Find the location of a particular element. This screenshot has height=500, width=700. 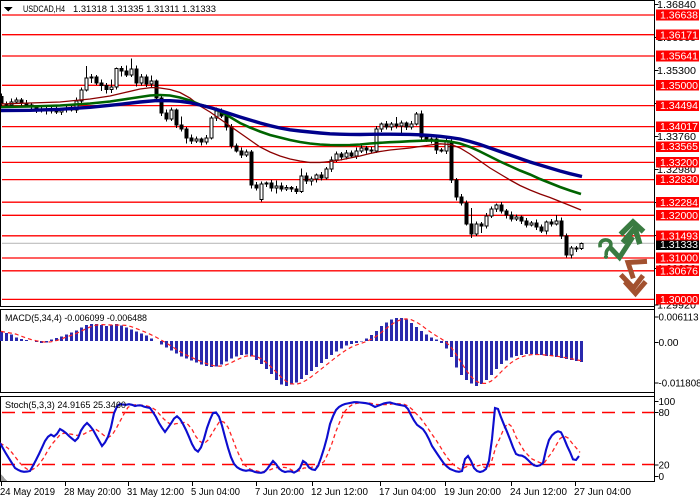

svg-text: USDCAD,H4 is located at coordinates (44, 9).